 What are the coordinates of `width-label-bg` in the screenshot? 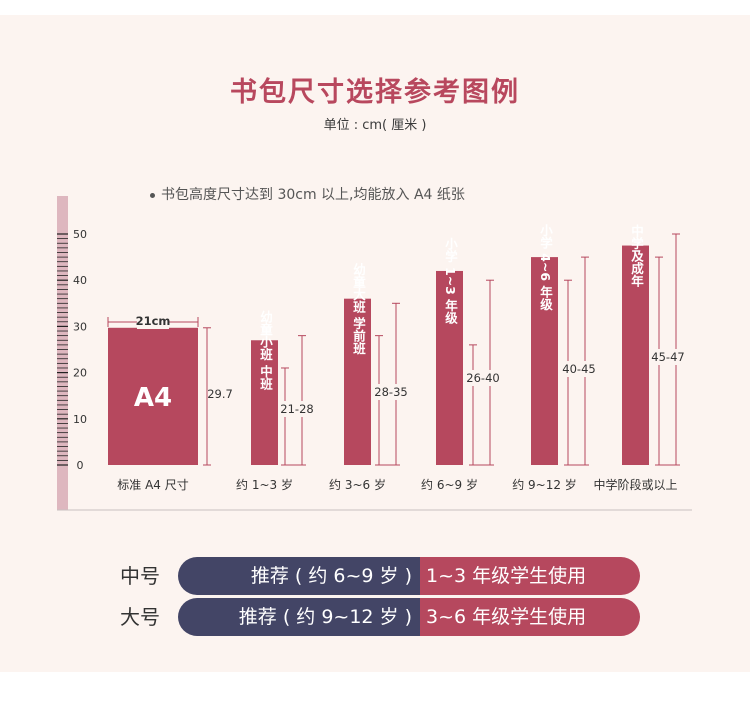 It's located at (153, 321).